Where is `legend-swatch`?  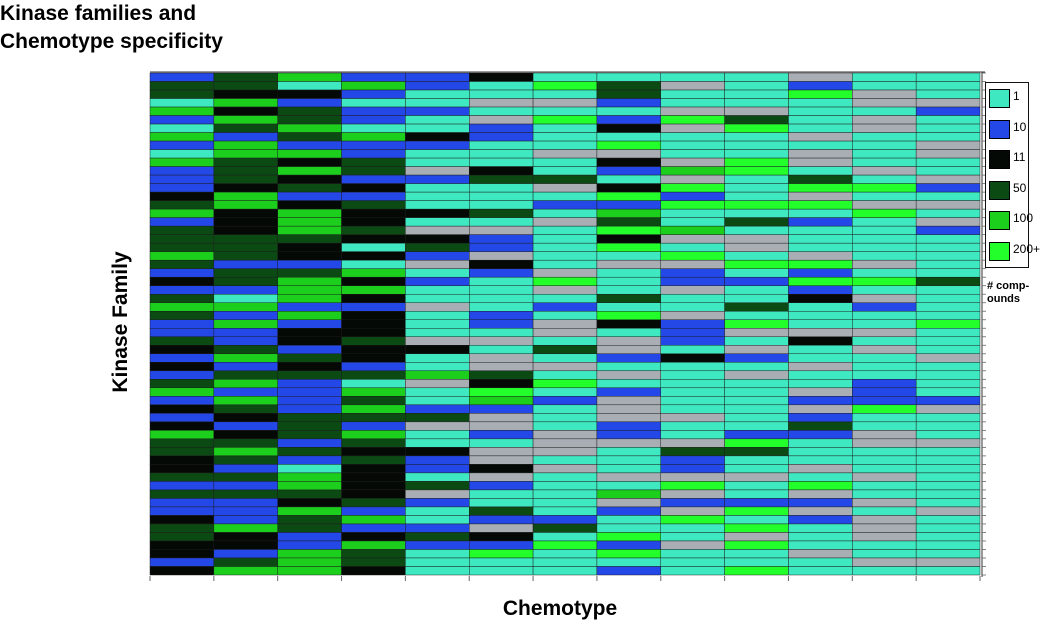 legend-swatch is located at coordinates (999, 251).